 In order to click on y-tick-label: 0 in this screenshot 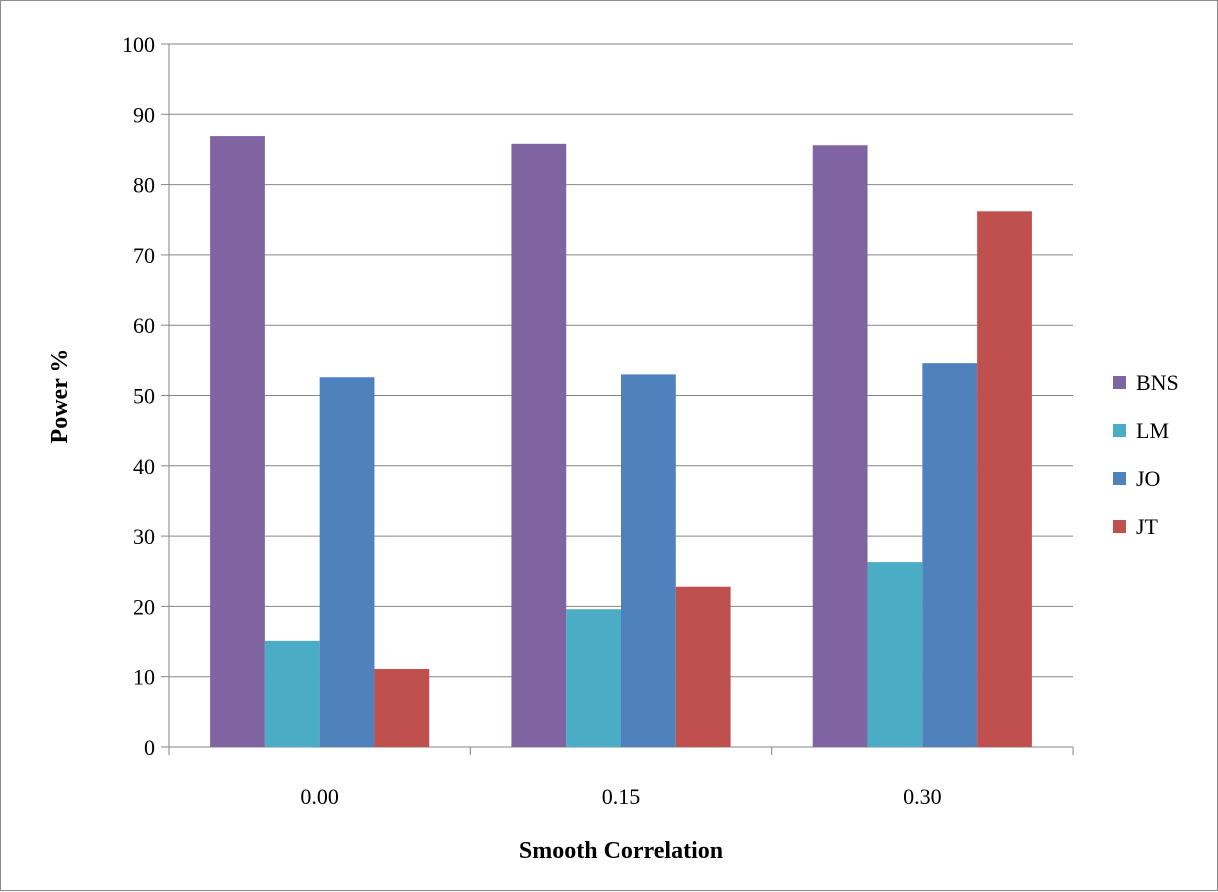, I will do `click(149, 747)`.